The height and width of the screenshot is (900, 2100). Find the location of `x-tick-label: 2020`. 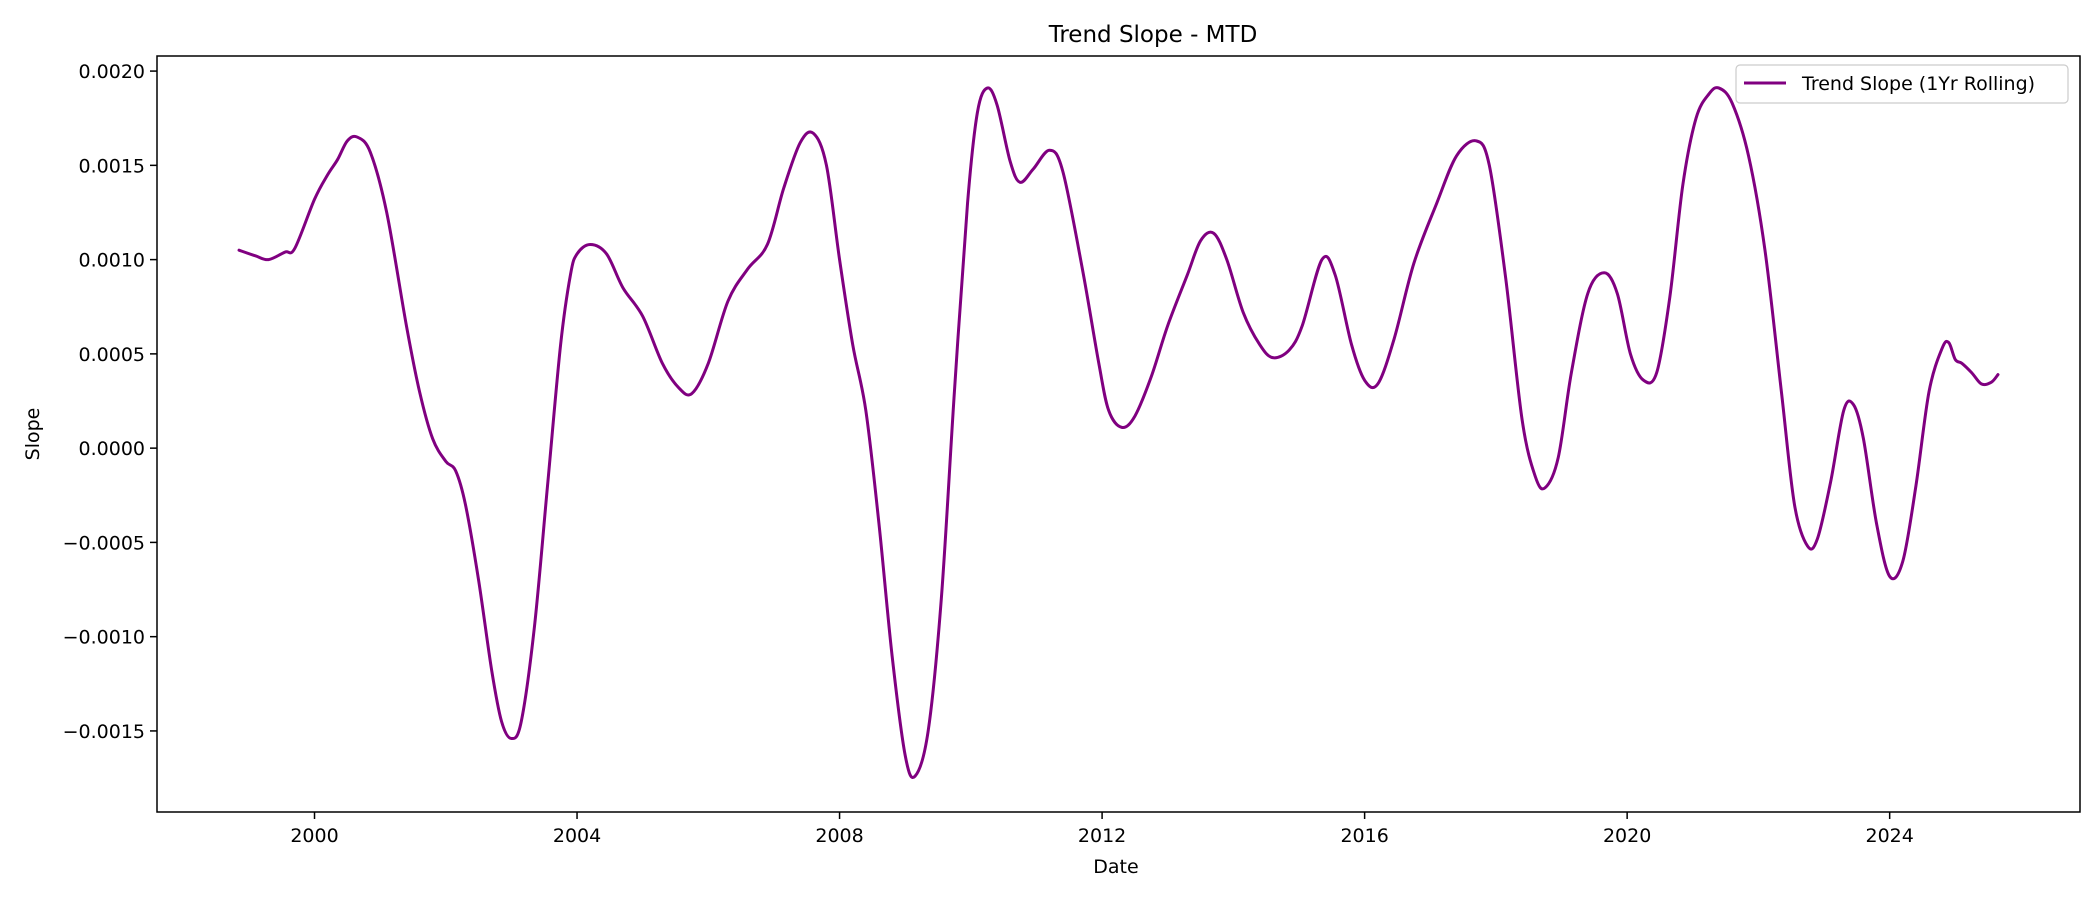

x-tick-label: 2020 is located at coordinates (1627, 836).